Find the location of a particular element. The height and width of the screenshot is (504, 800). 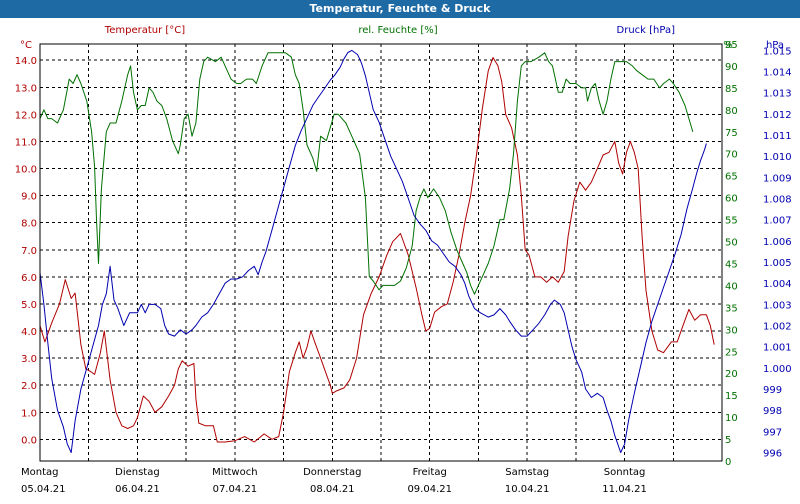

temperature-tick-label: 6.0 is located at coordinates (29, 278).